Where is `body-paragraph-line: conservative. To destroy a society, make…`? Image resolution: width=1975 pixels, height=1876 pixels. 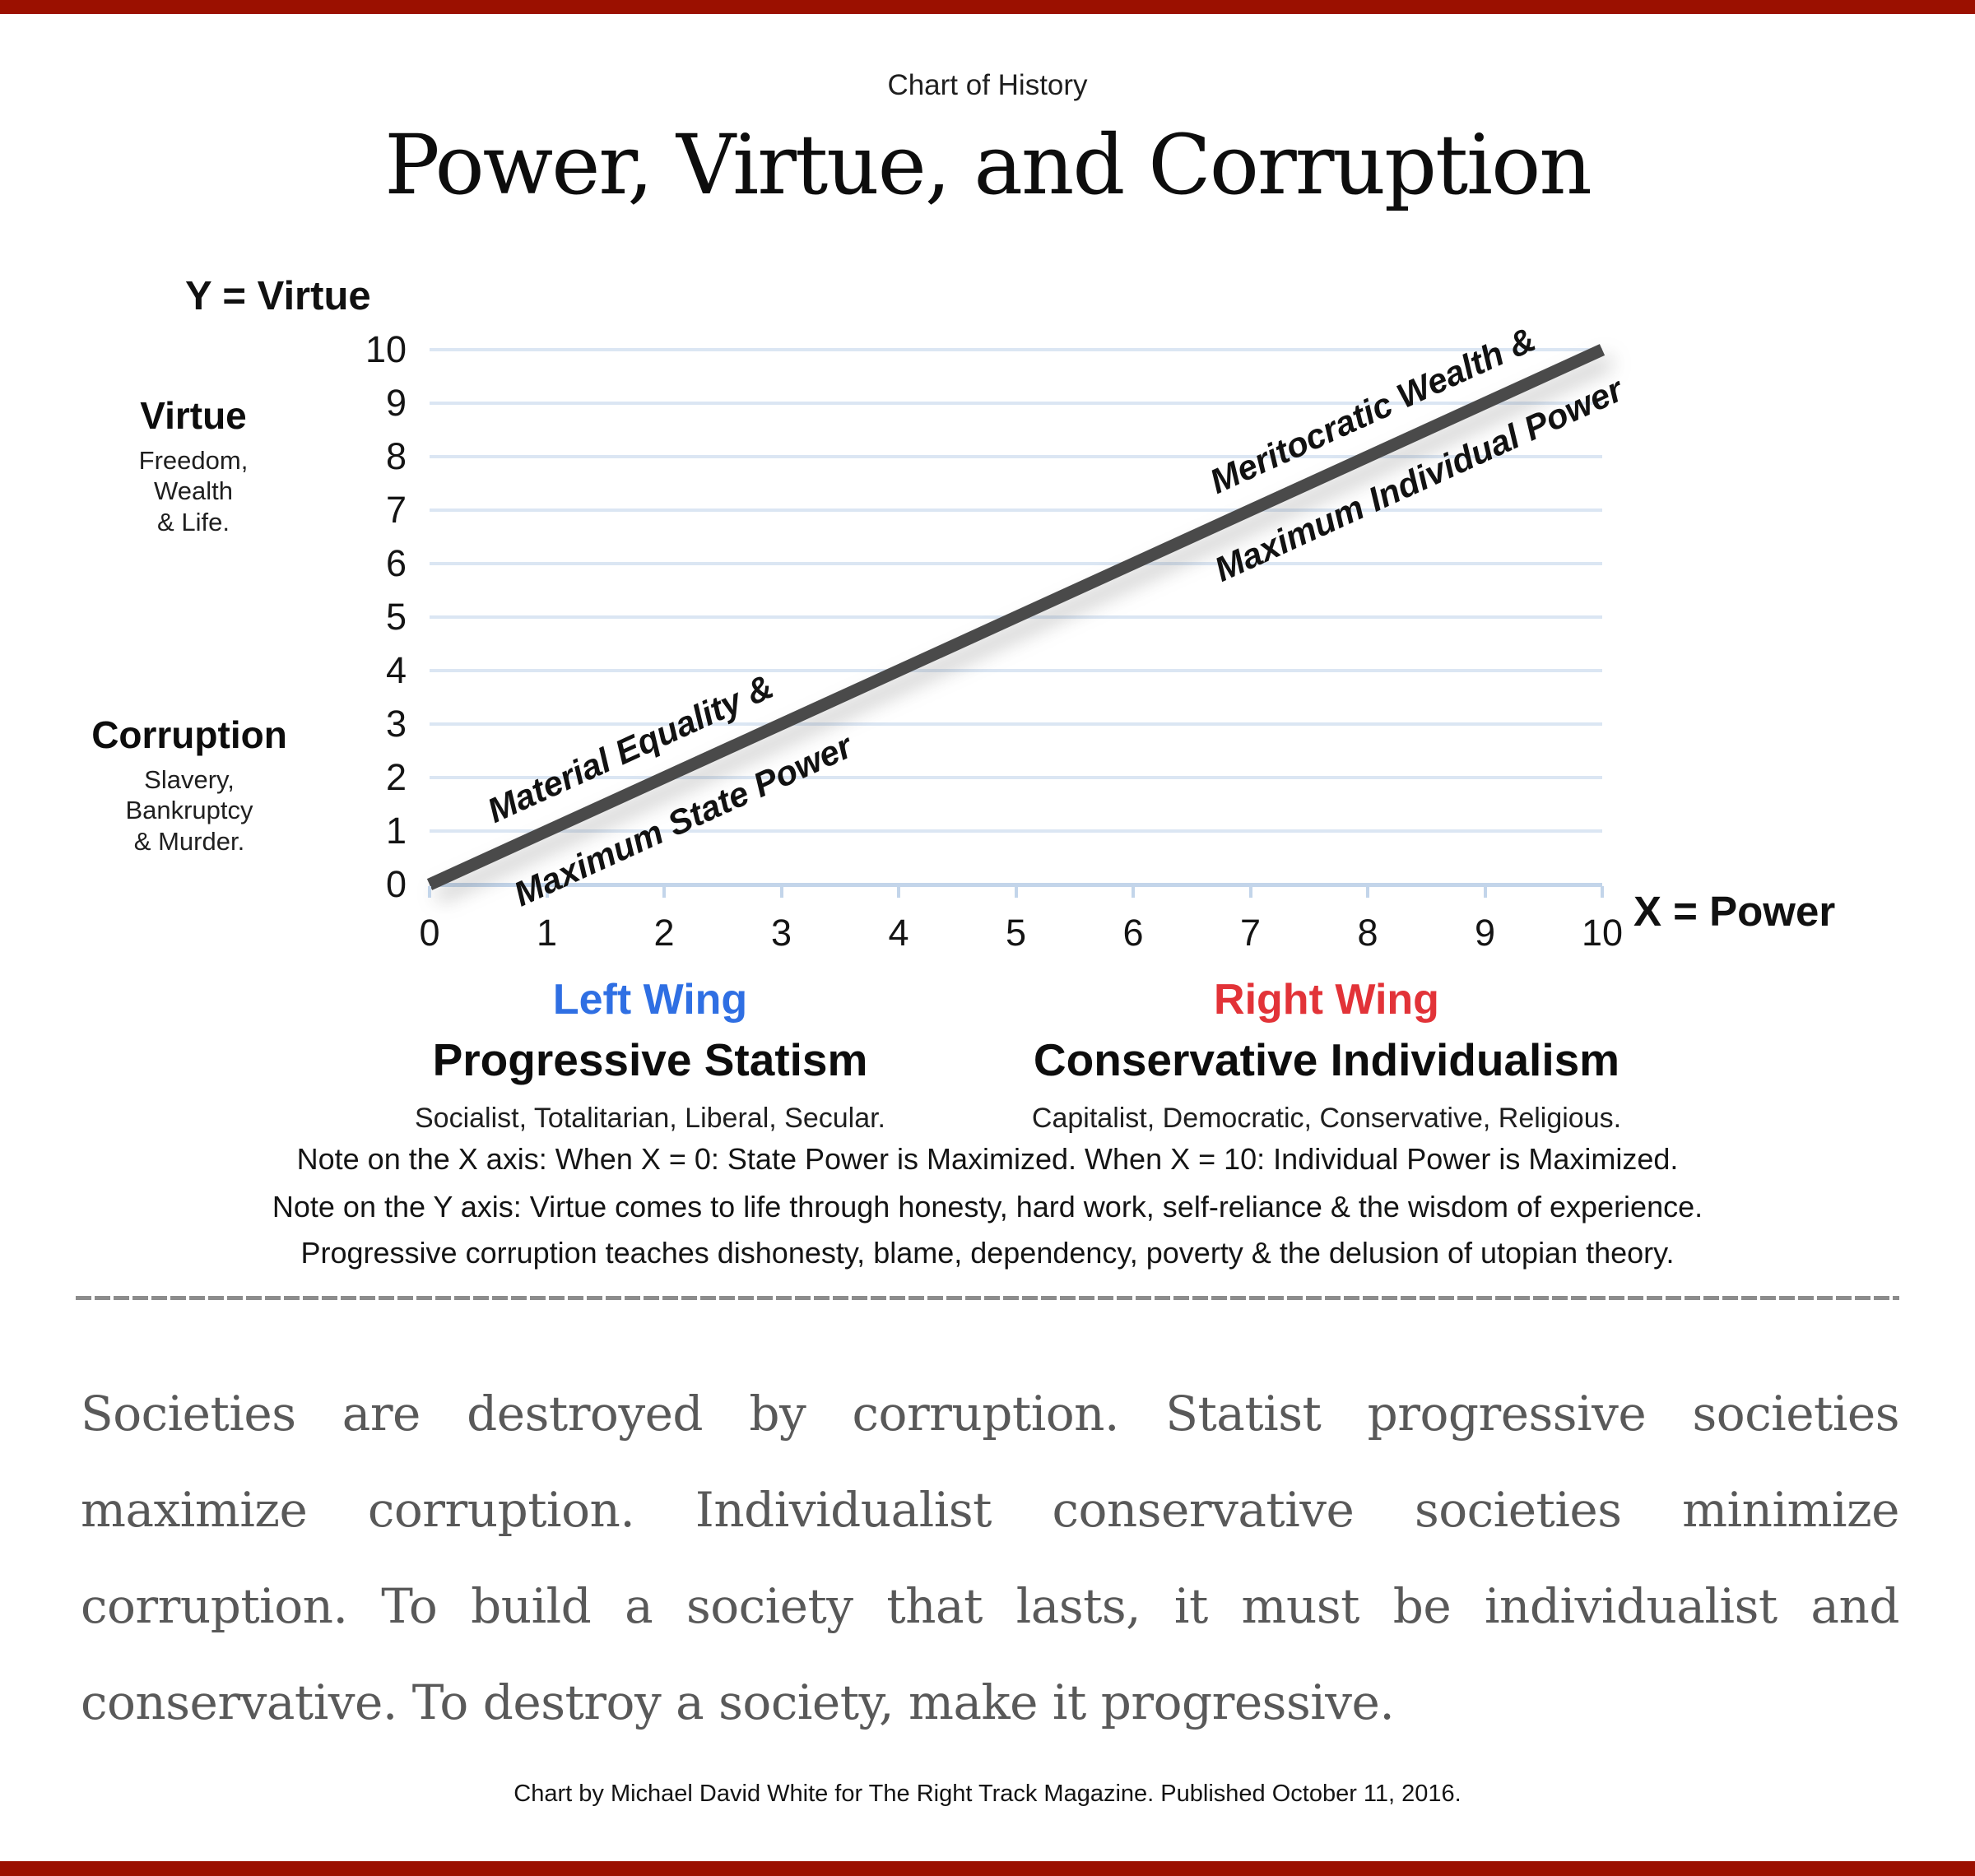 body-paragraph-line: conservative. To destroy a society, make… is located at coordinates (738, 1702).